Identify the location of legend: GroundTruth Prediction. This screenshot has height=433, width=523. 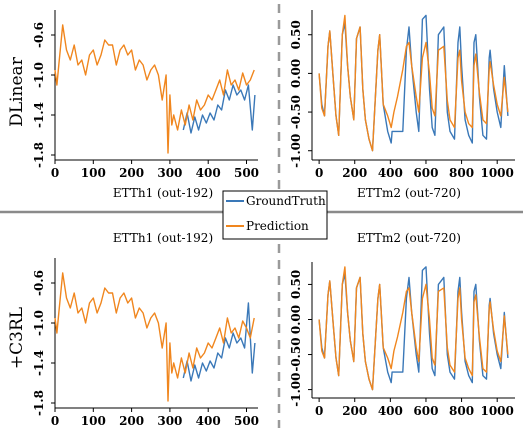
(275, 215).